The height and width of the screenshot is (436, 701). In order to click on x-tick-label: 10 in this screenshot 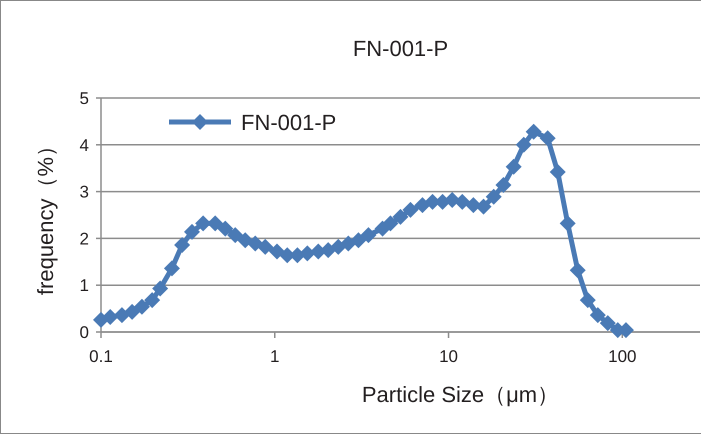, I will do `click(448, 356)`.